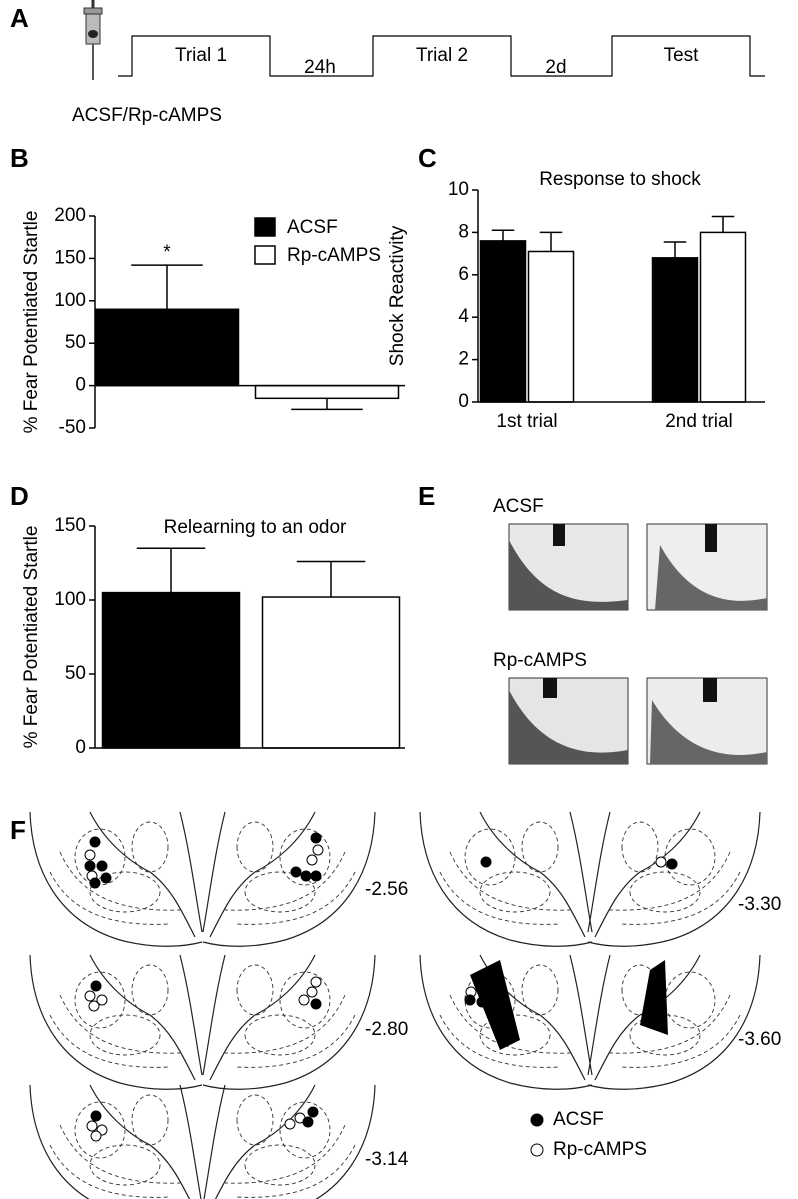 This screenshot has height=1199, width=798. I want to click on x-tick-label: 1st trial, so click(526, 421).